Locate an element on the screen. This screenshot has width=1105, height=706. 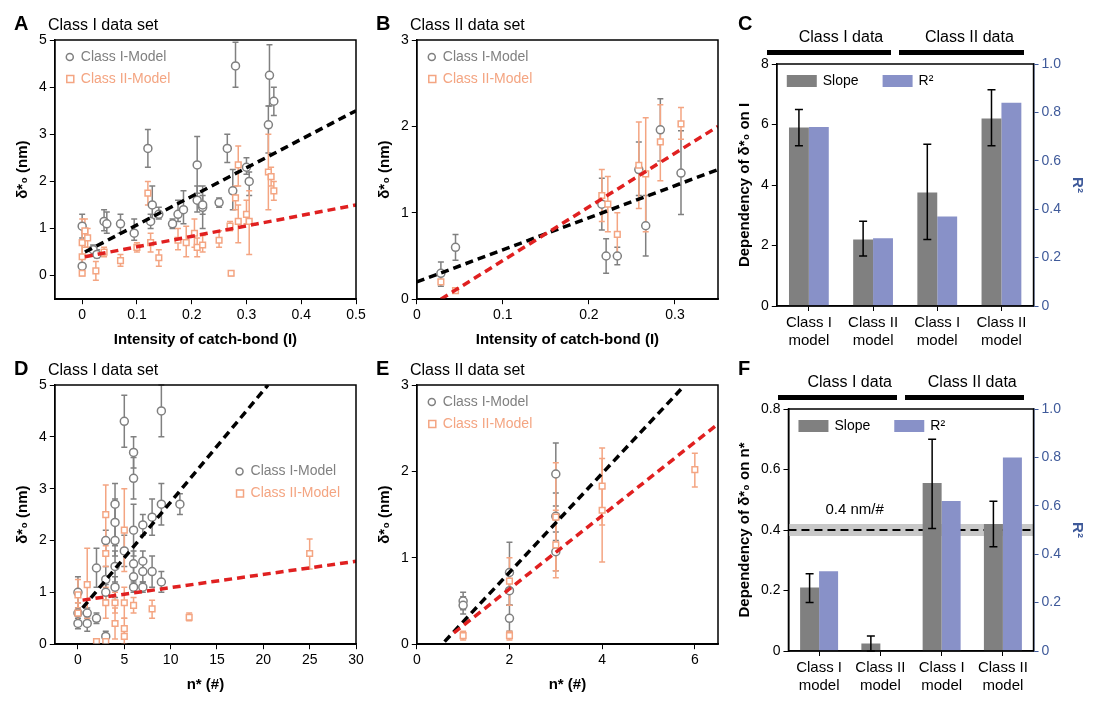
text: E is located at coordinates (383, 368).